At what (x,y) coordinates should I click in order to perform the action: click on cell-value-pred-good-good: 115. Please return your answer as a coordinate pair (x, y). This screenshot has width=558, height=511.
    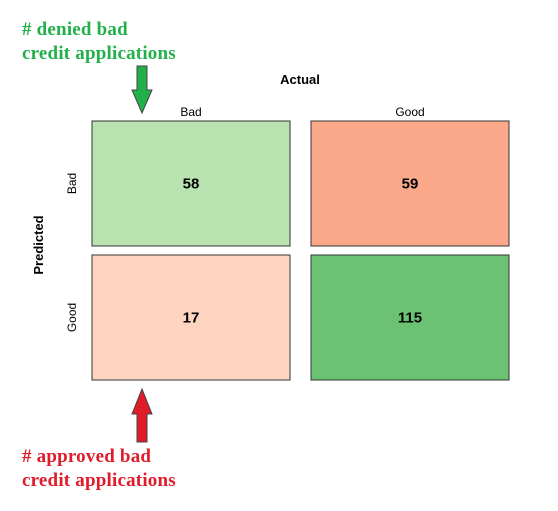
    Looking at the image, I should click on (410, 318).